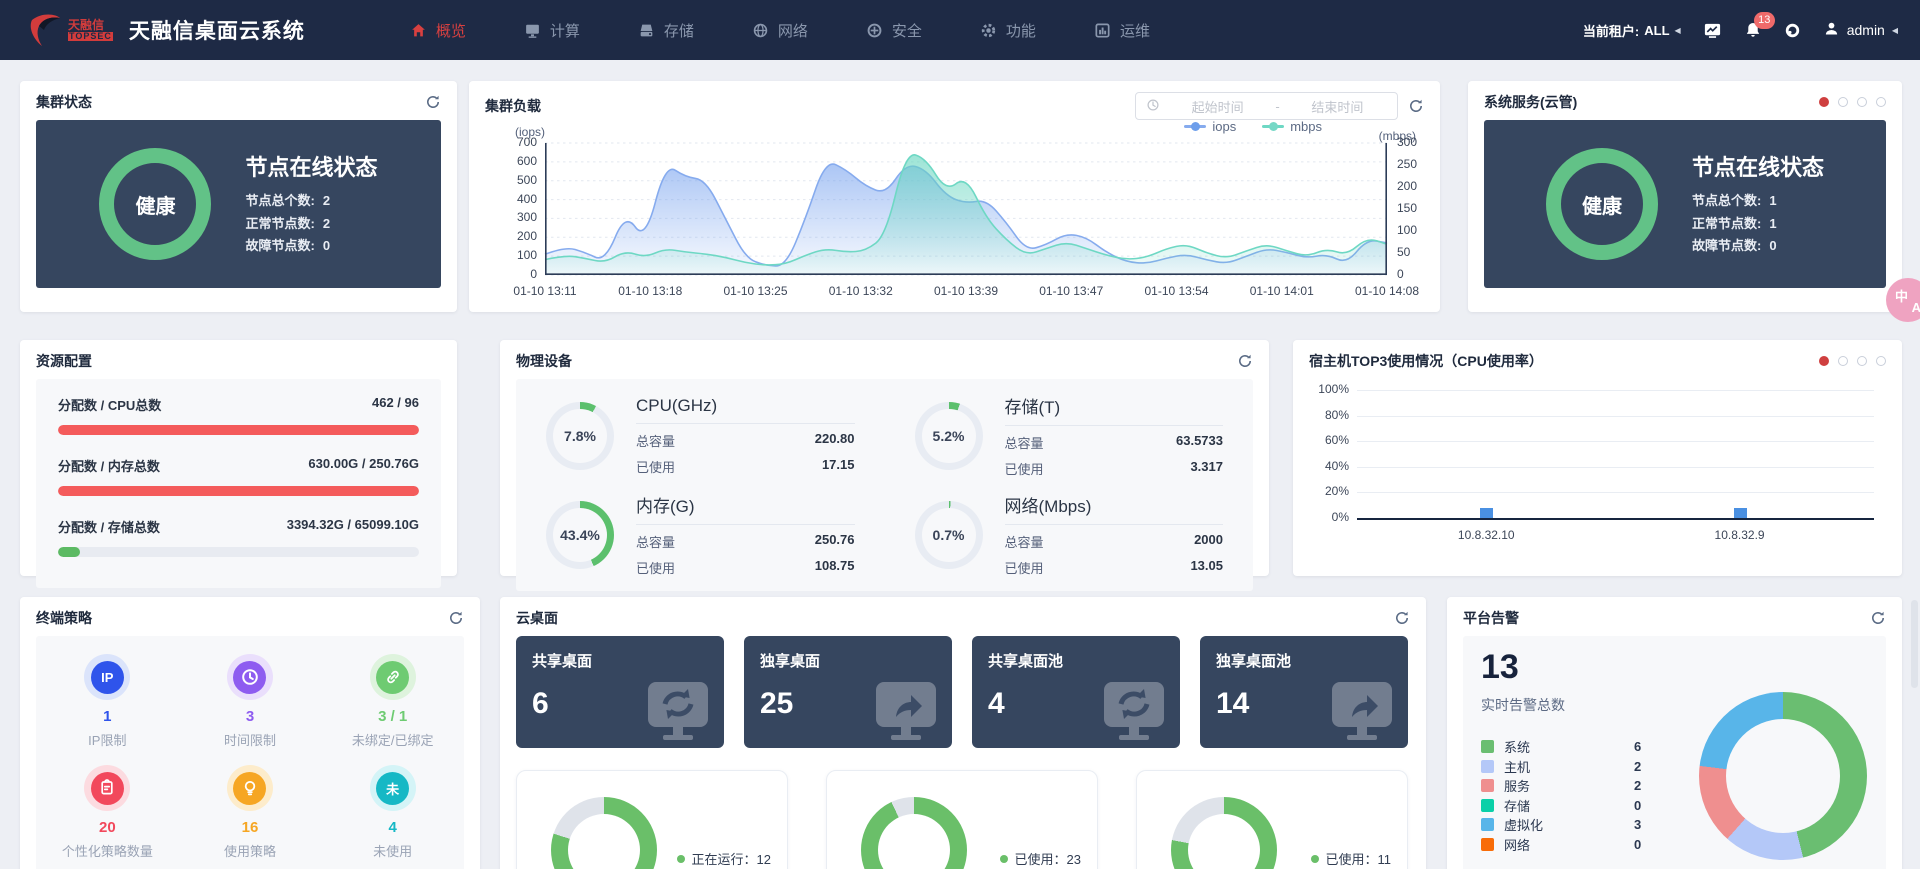 This screenshot has width=1920, height=869. What do you see at coordinates (1914, 644) in the screenshot?
I see `scrollbar-thumb` at bounding box center [1914, 644].